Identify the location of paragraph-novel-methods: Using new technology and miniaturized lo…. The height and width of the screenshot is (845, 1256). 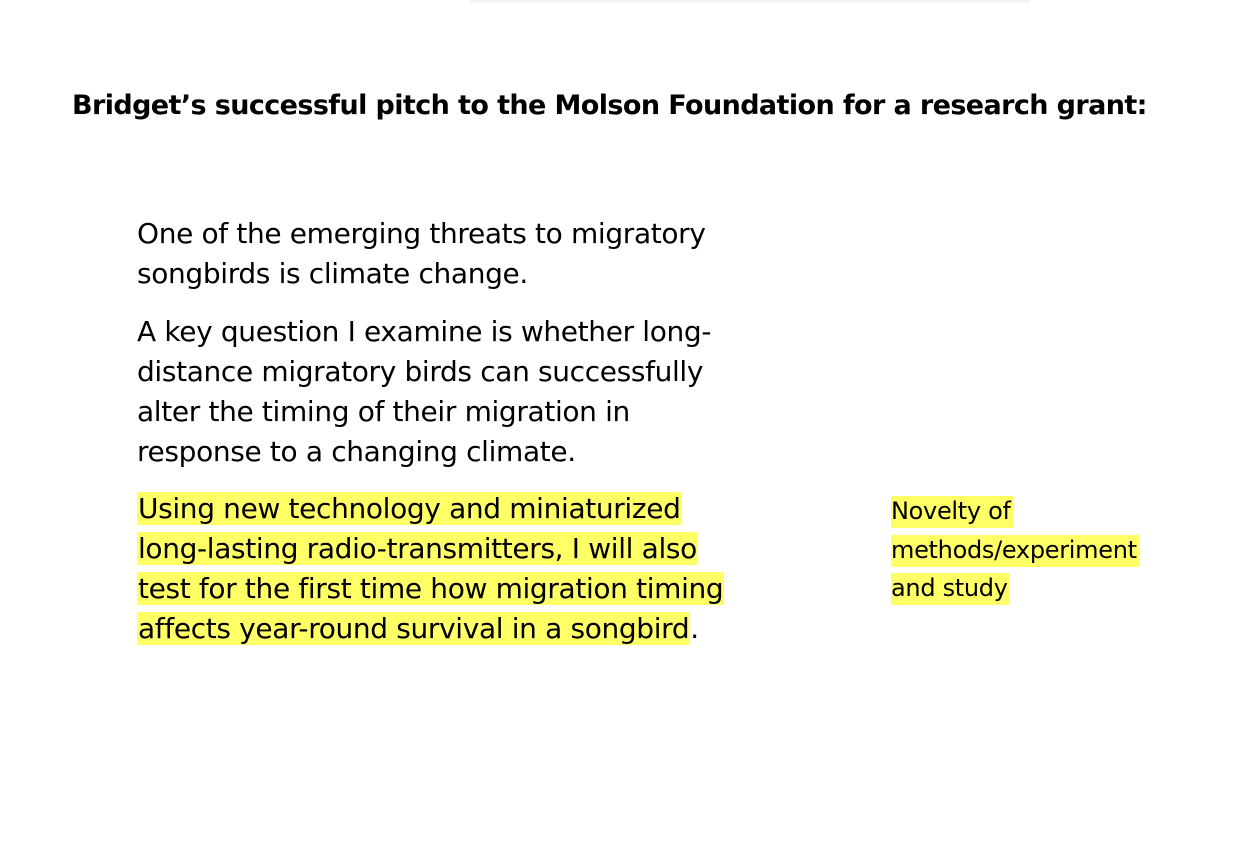
(482, 569).